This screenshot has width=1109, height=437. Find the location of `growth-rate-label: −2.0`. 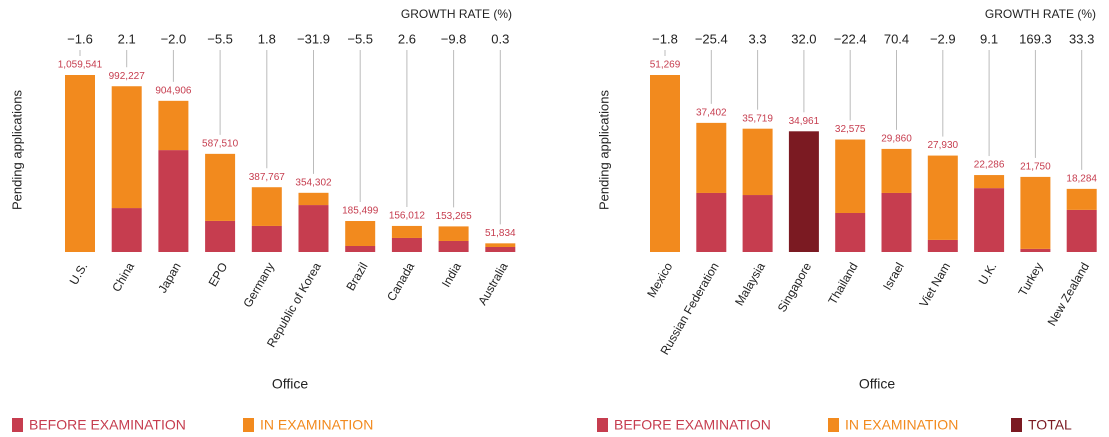

growth-rate-label: −2.0 is located at coordinates (174, 38).